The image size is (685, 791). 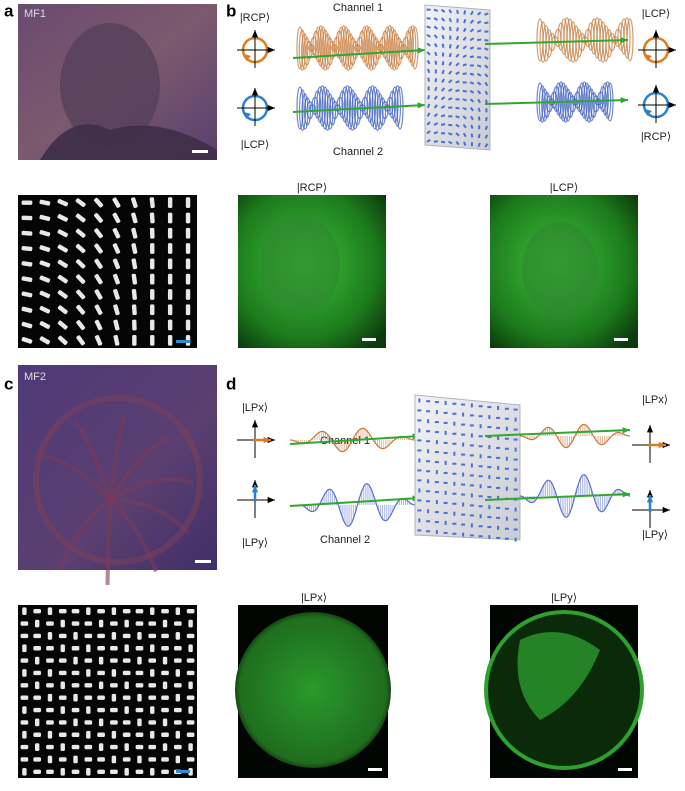 I want to click on panel-label: b, so click(x=231, y=10).